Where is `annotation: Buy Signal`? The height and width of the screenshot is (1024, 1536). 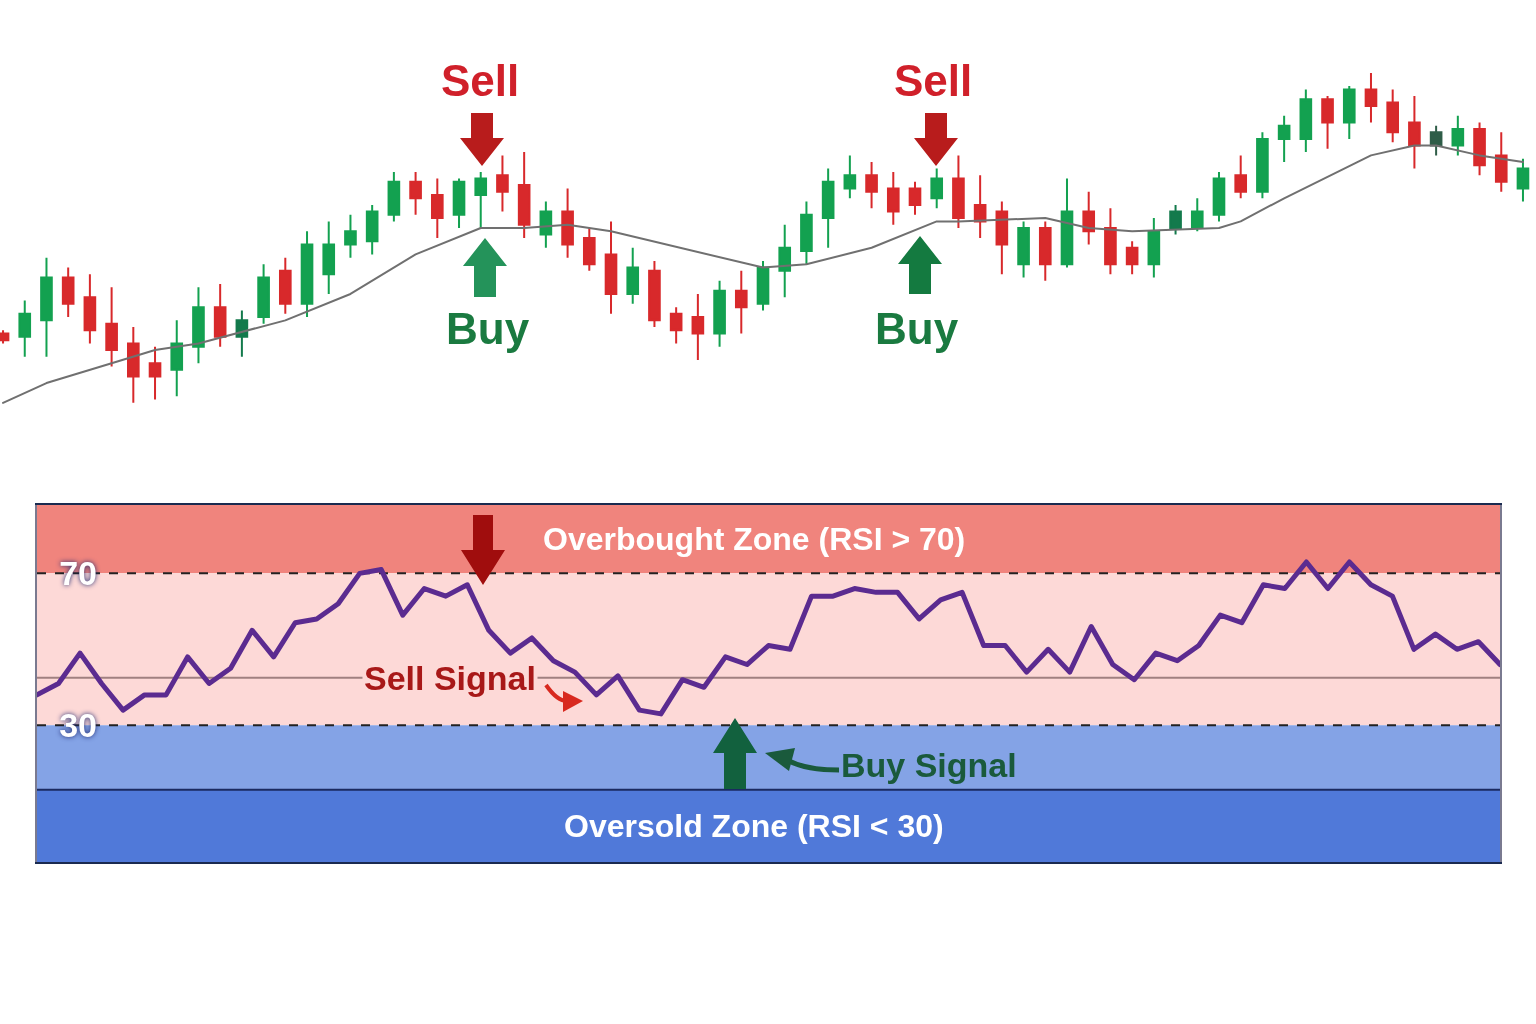
annotation: Buy Signal is located at coordinates (929, 765).